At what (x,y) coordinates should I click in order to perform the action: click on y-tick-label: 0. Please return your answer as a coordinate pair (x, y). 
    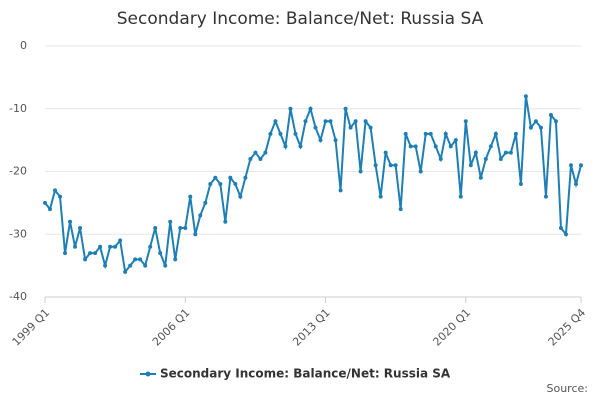
    Looking at the image, I should click on (23, 45).